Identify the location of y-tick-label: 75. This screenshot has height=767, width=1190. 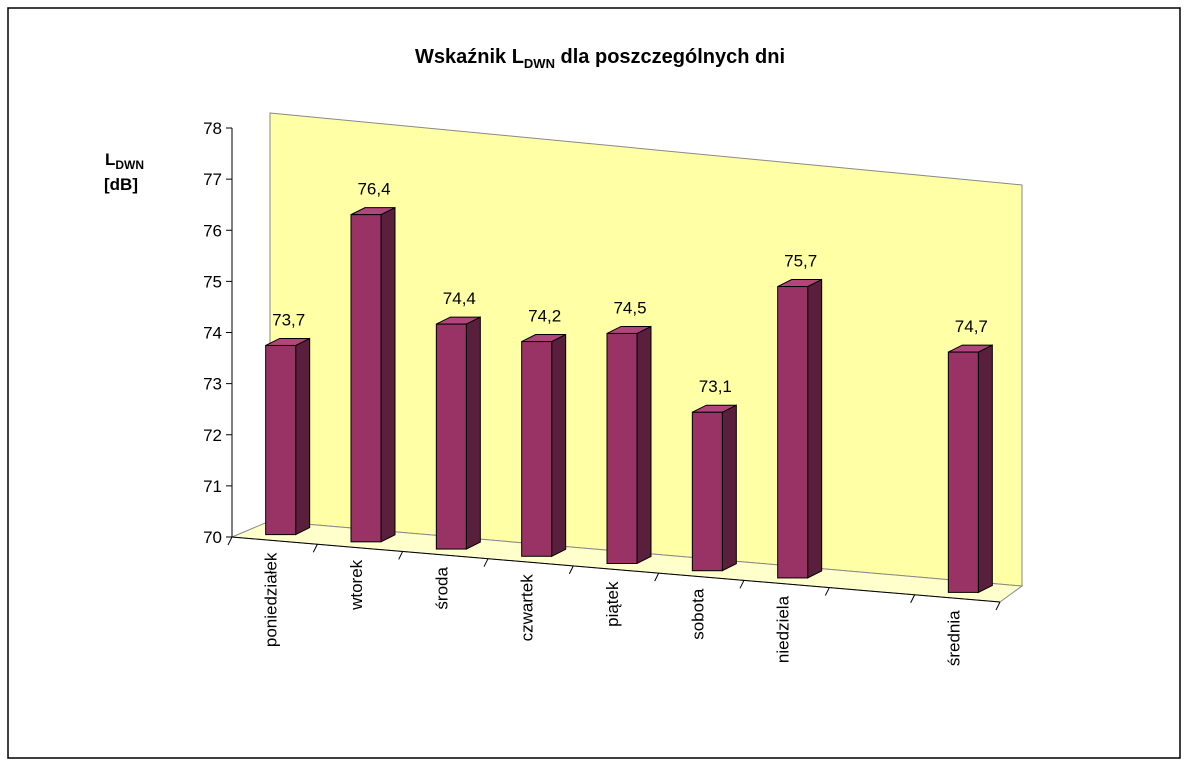
(212, 281).